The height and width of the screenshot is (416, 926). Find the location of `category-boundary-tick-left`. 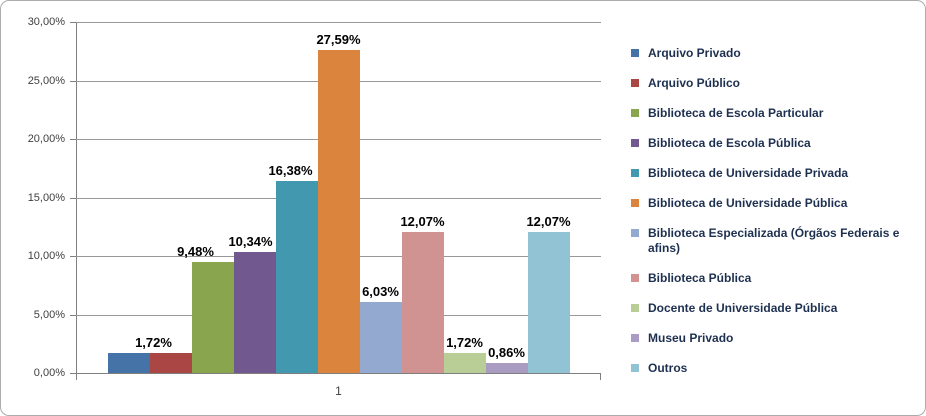

category-boundary-tick-left is located at coordinates (76, 377).